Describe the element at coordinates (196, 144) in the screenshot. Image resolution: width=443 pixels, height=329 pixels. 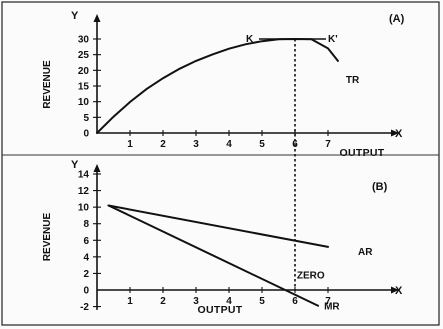
I see `chart-a-x-tick-label: 3` at that location.